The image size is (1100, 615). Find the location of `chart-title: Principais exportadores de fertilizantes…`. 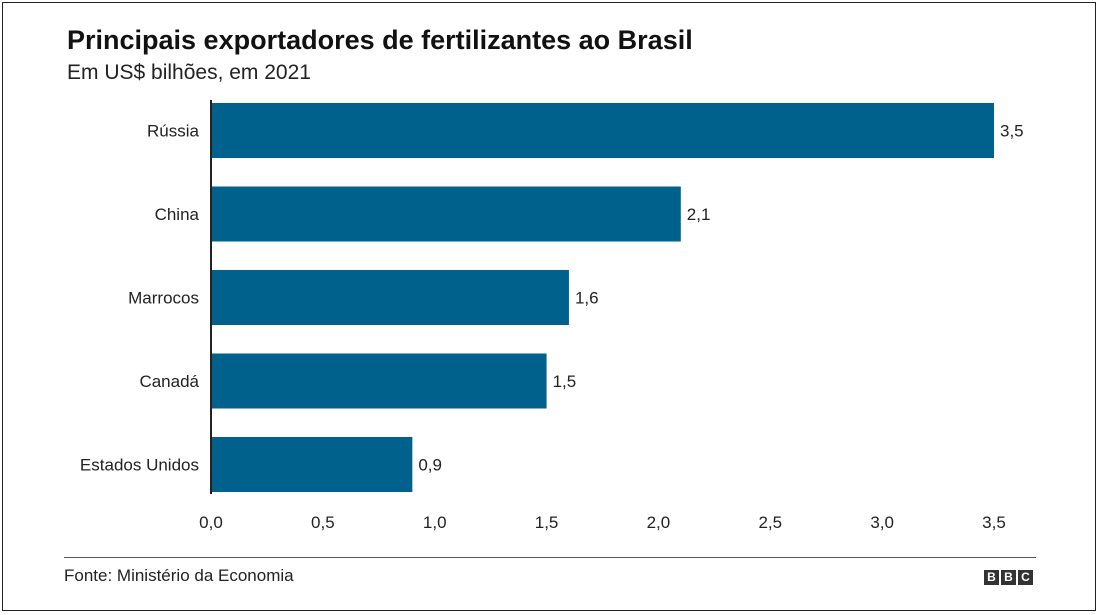

chart-title: Principais exportadores de fertilizantes… is located at coordinates (380, 40).